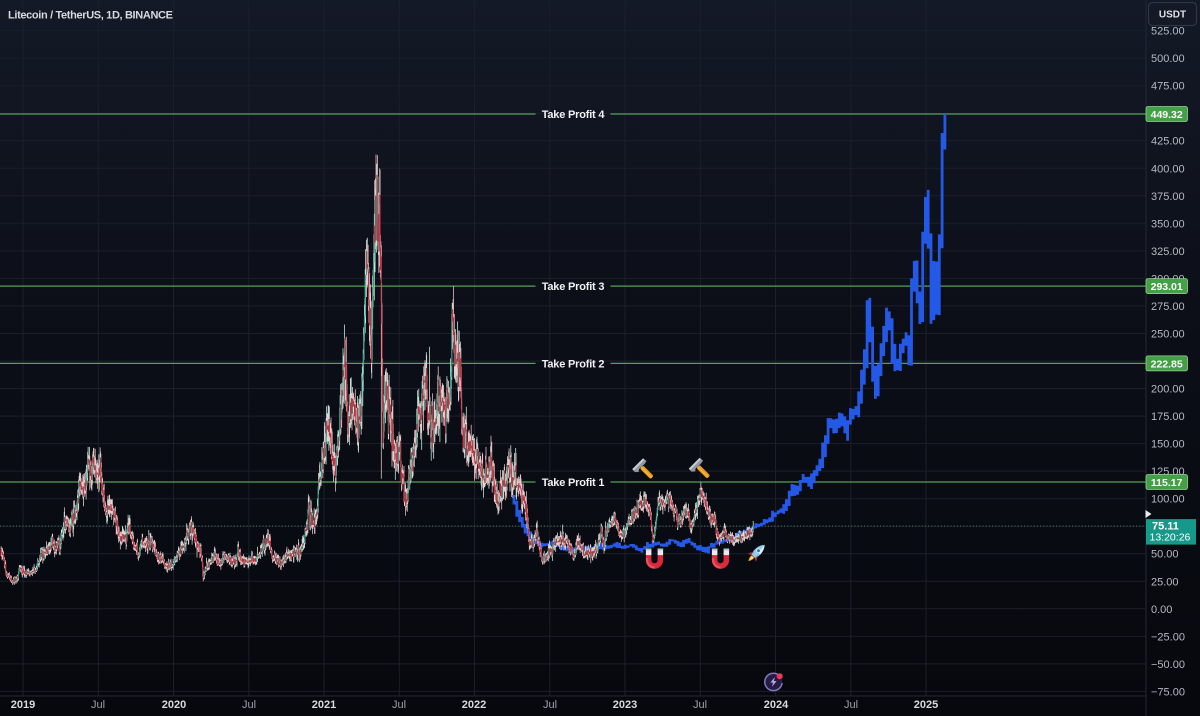  I want to click on svg-text: 2025, so click(926, 705).